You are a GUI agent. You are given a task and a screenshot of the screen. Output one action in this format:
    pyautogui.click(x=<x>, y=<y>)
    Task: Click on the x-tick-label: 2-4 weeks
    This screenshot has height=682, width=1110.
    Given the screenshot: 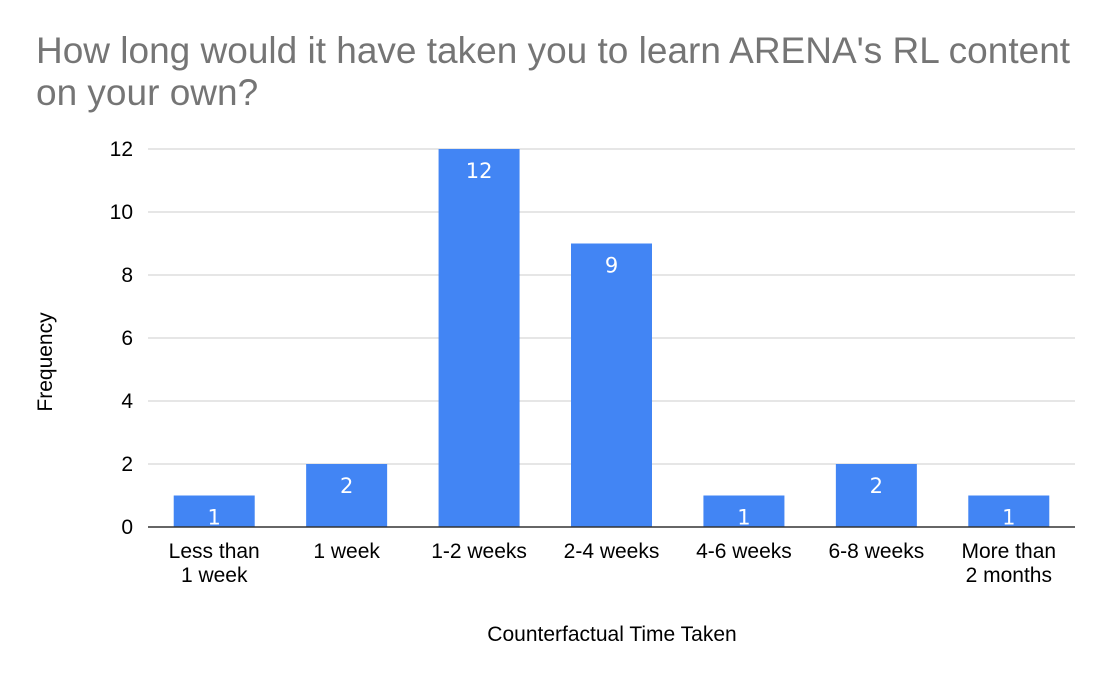 What is the action you would take?
    pyautogui.click(x=612, y=551)
    